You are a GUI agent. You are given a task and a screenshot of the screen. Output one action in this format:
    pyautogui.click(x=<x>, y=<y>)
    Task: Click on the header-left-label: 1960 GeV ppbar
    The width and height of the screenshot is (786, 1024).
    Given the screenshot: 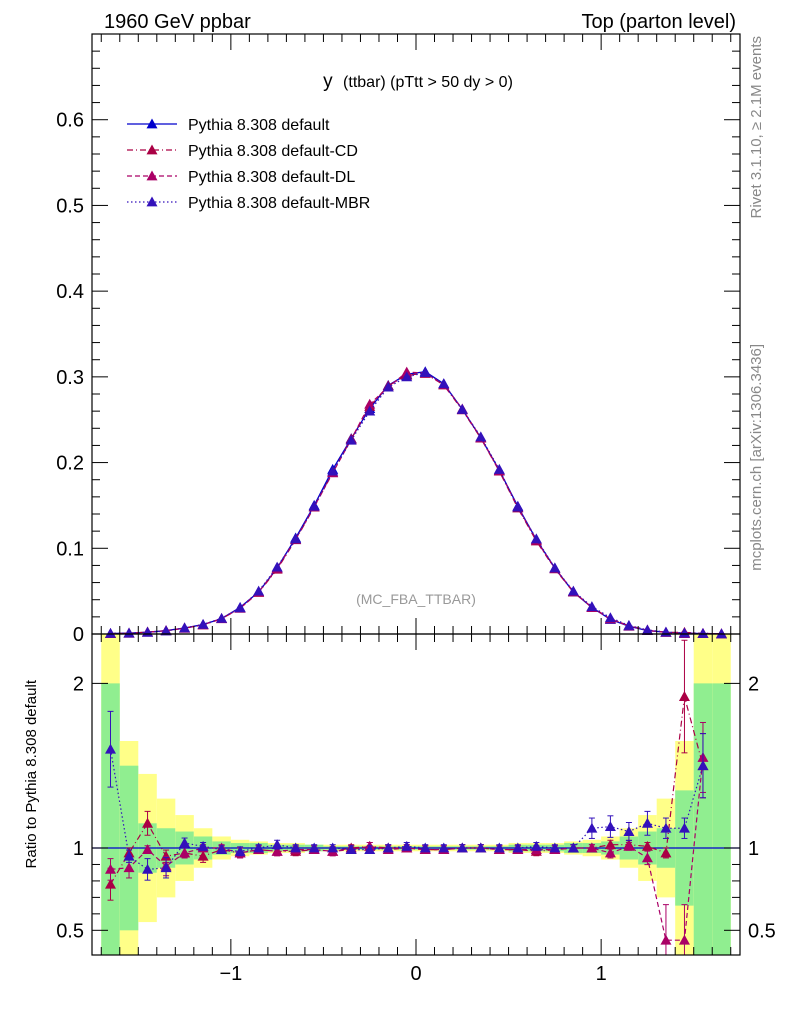 What is the action you would take?
    pyautogui.click(x=177, y=22)
    